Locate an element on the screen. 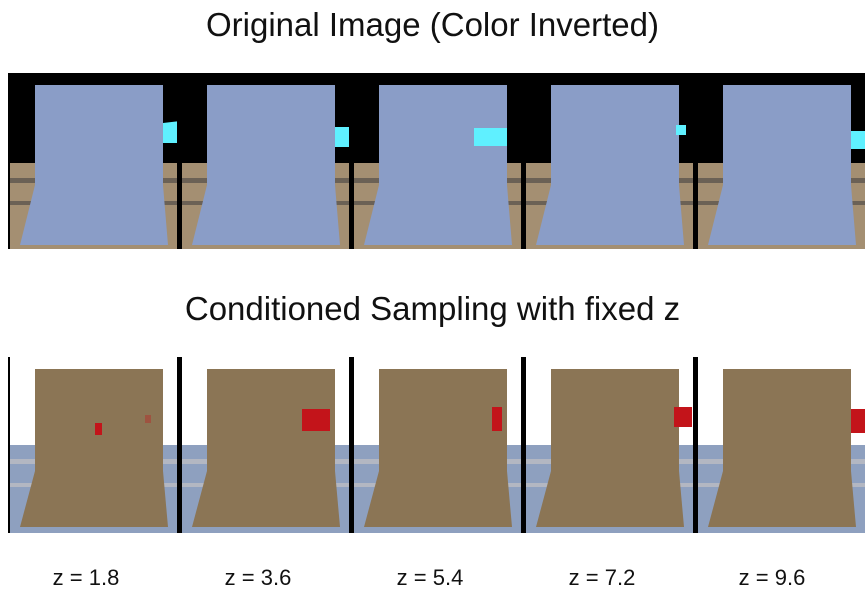  z-label: z = 5.4 is located at coordinates (430, 577).